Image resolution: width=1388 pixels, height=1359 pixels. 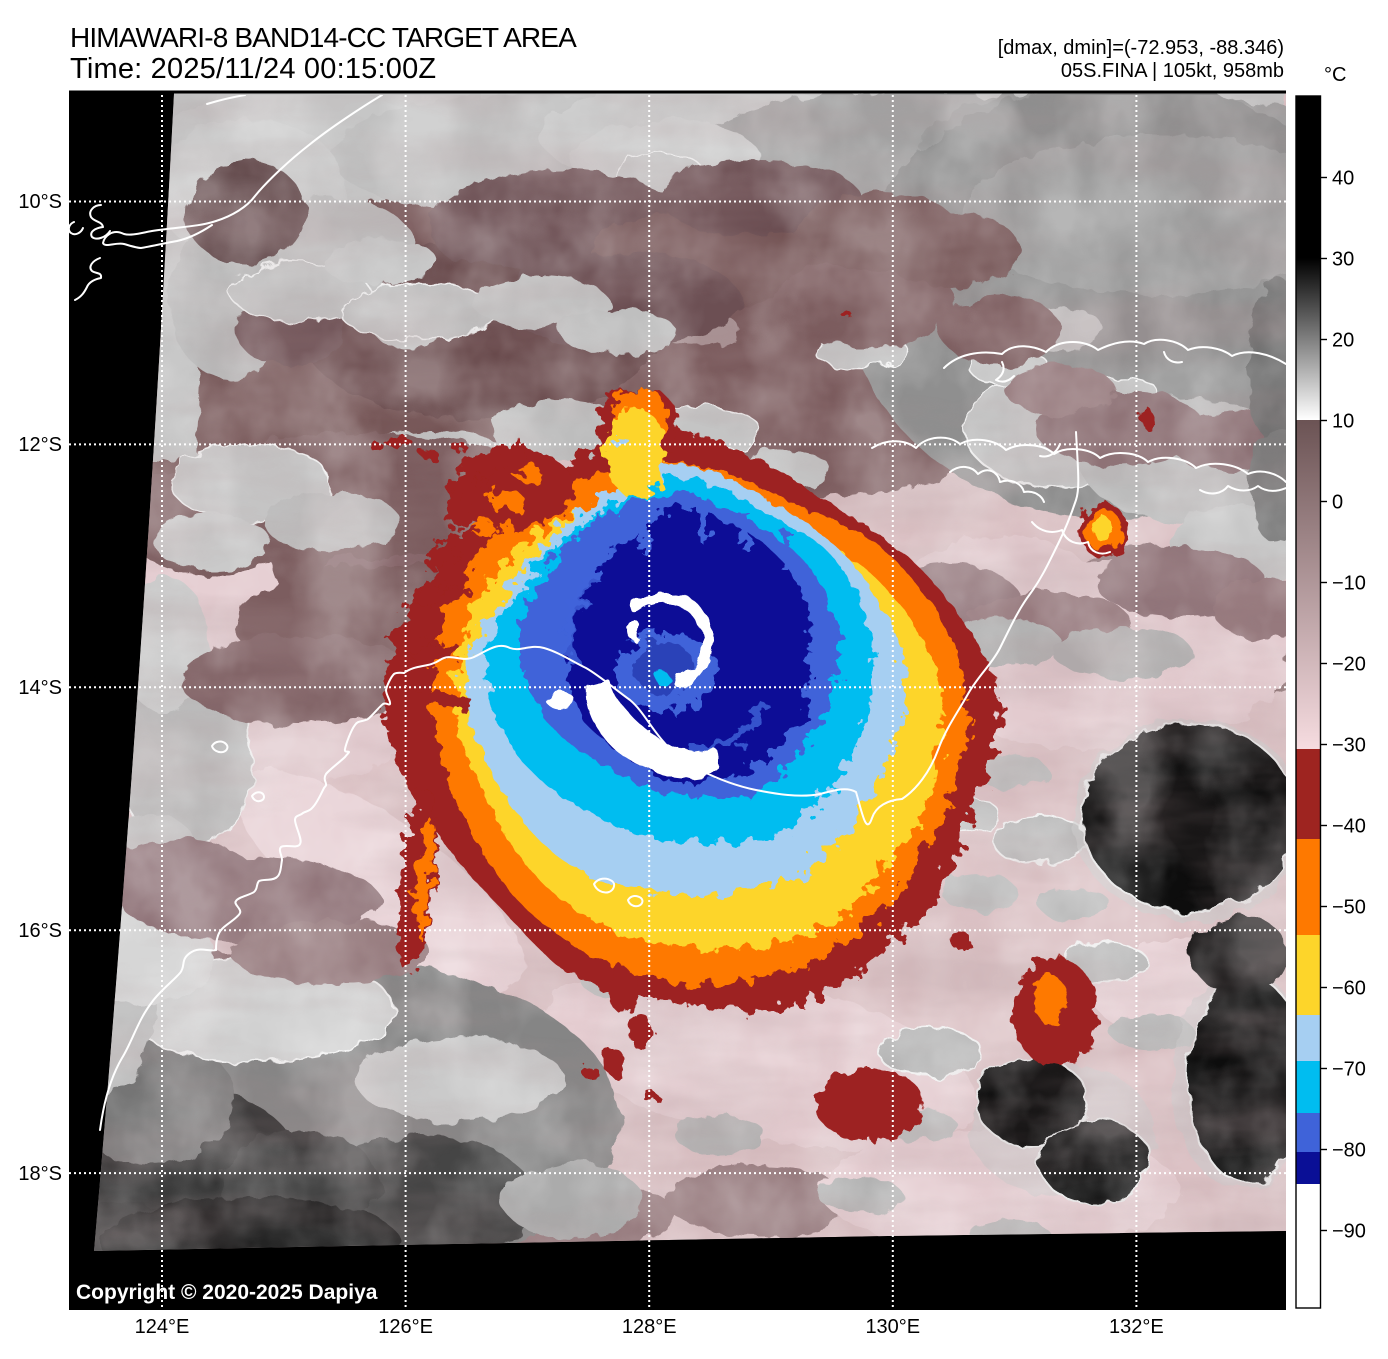 What do you see at coordinates (1349, 908) in the screenshot?
I see `svg-text: −50` at bounding box center [1349, 908].